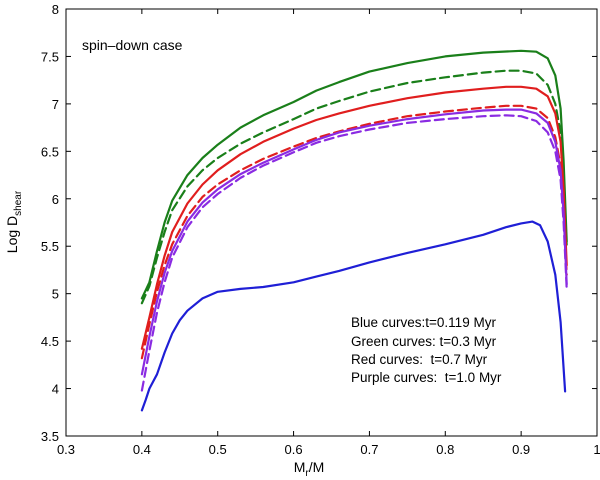  Describe the element at coordinates (50, 341) in the screenshot. I see `y-tick-label: 4.5` at that location.